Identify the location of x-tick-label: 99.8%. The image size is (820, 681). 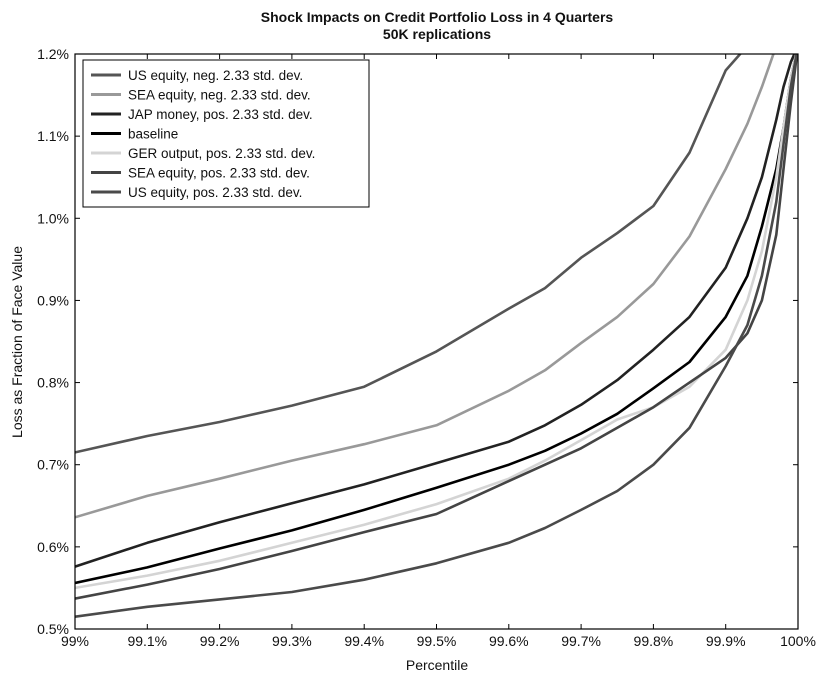
(654, 641).